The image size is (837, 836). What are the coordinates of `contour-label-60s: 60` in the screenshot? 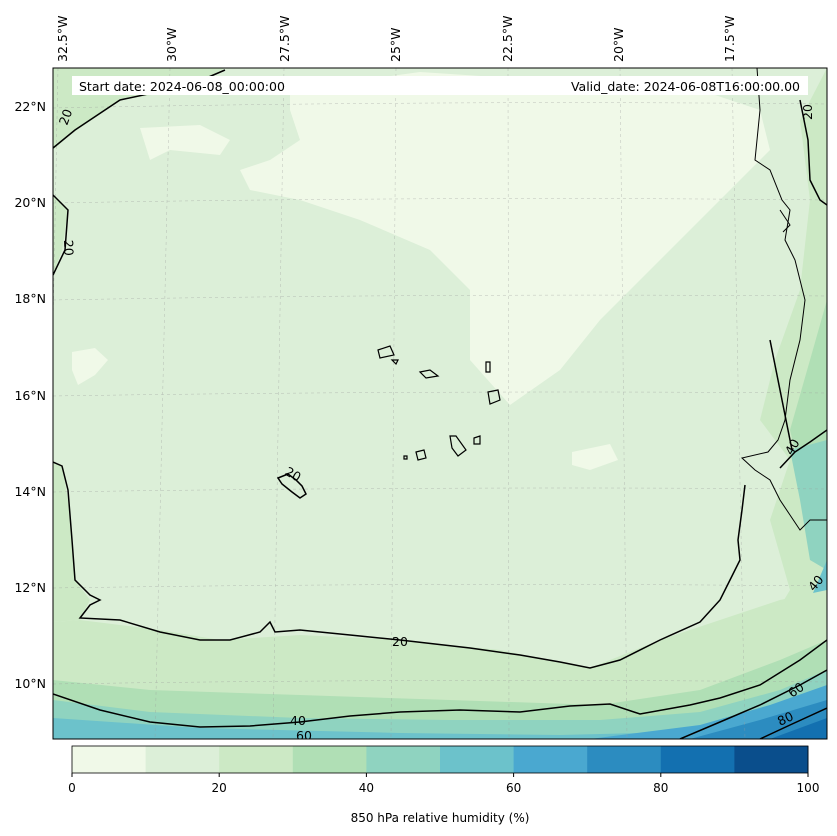 It's located at (304, 735).